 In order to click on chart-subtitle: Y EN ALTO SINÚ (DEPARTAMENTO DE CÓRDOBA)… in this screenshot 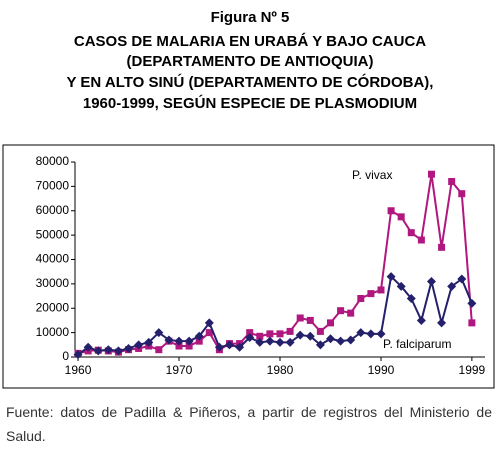, I will do `click(250, 82)`.